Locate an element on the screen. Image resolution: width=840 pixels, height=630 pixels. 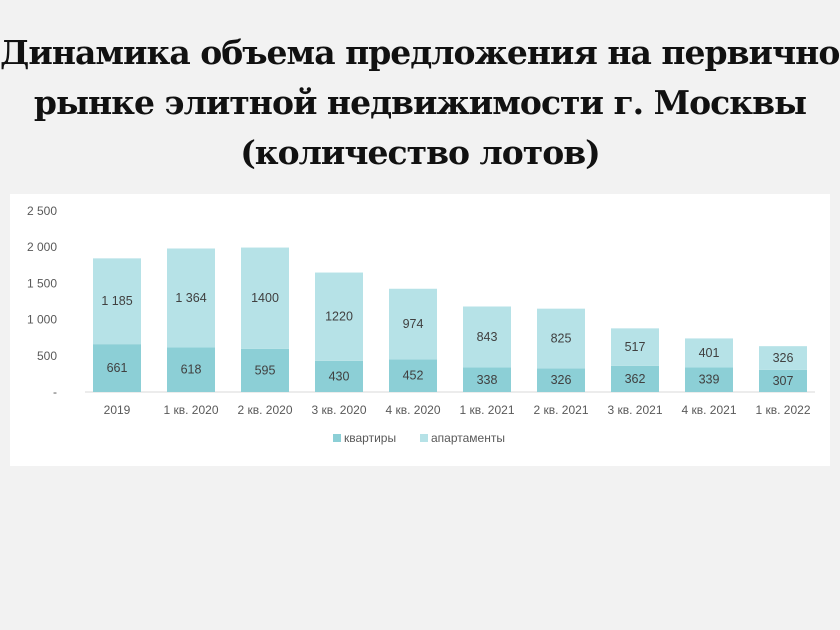
data-label-kvartiry: 326 is located at coordinates (561, 380).